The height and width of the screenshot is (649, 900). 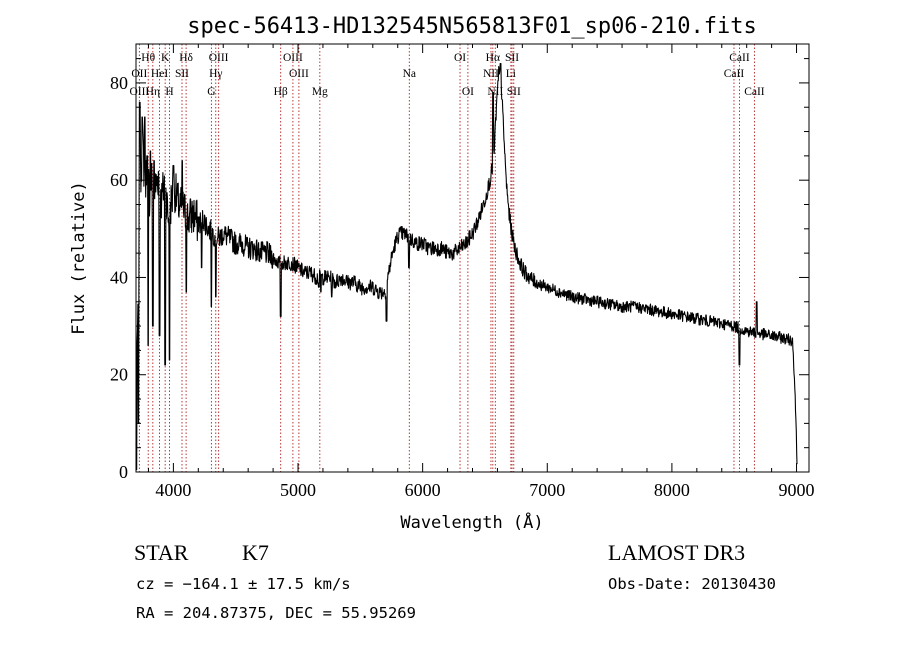 What do you see at coordinates (320, 92) in the screenshot?
I see `line-label-23: Mg` at bounding box center [320, 92].